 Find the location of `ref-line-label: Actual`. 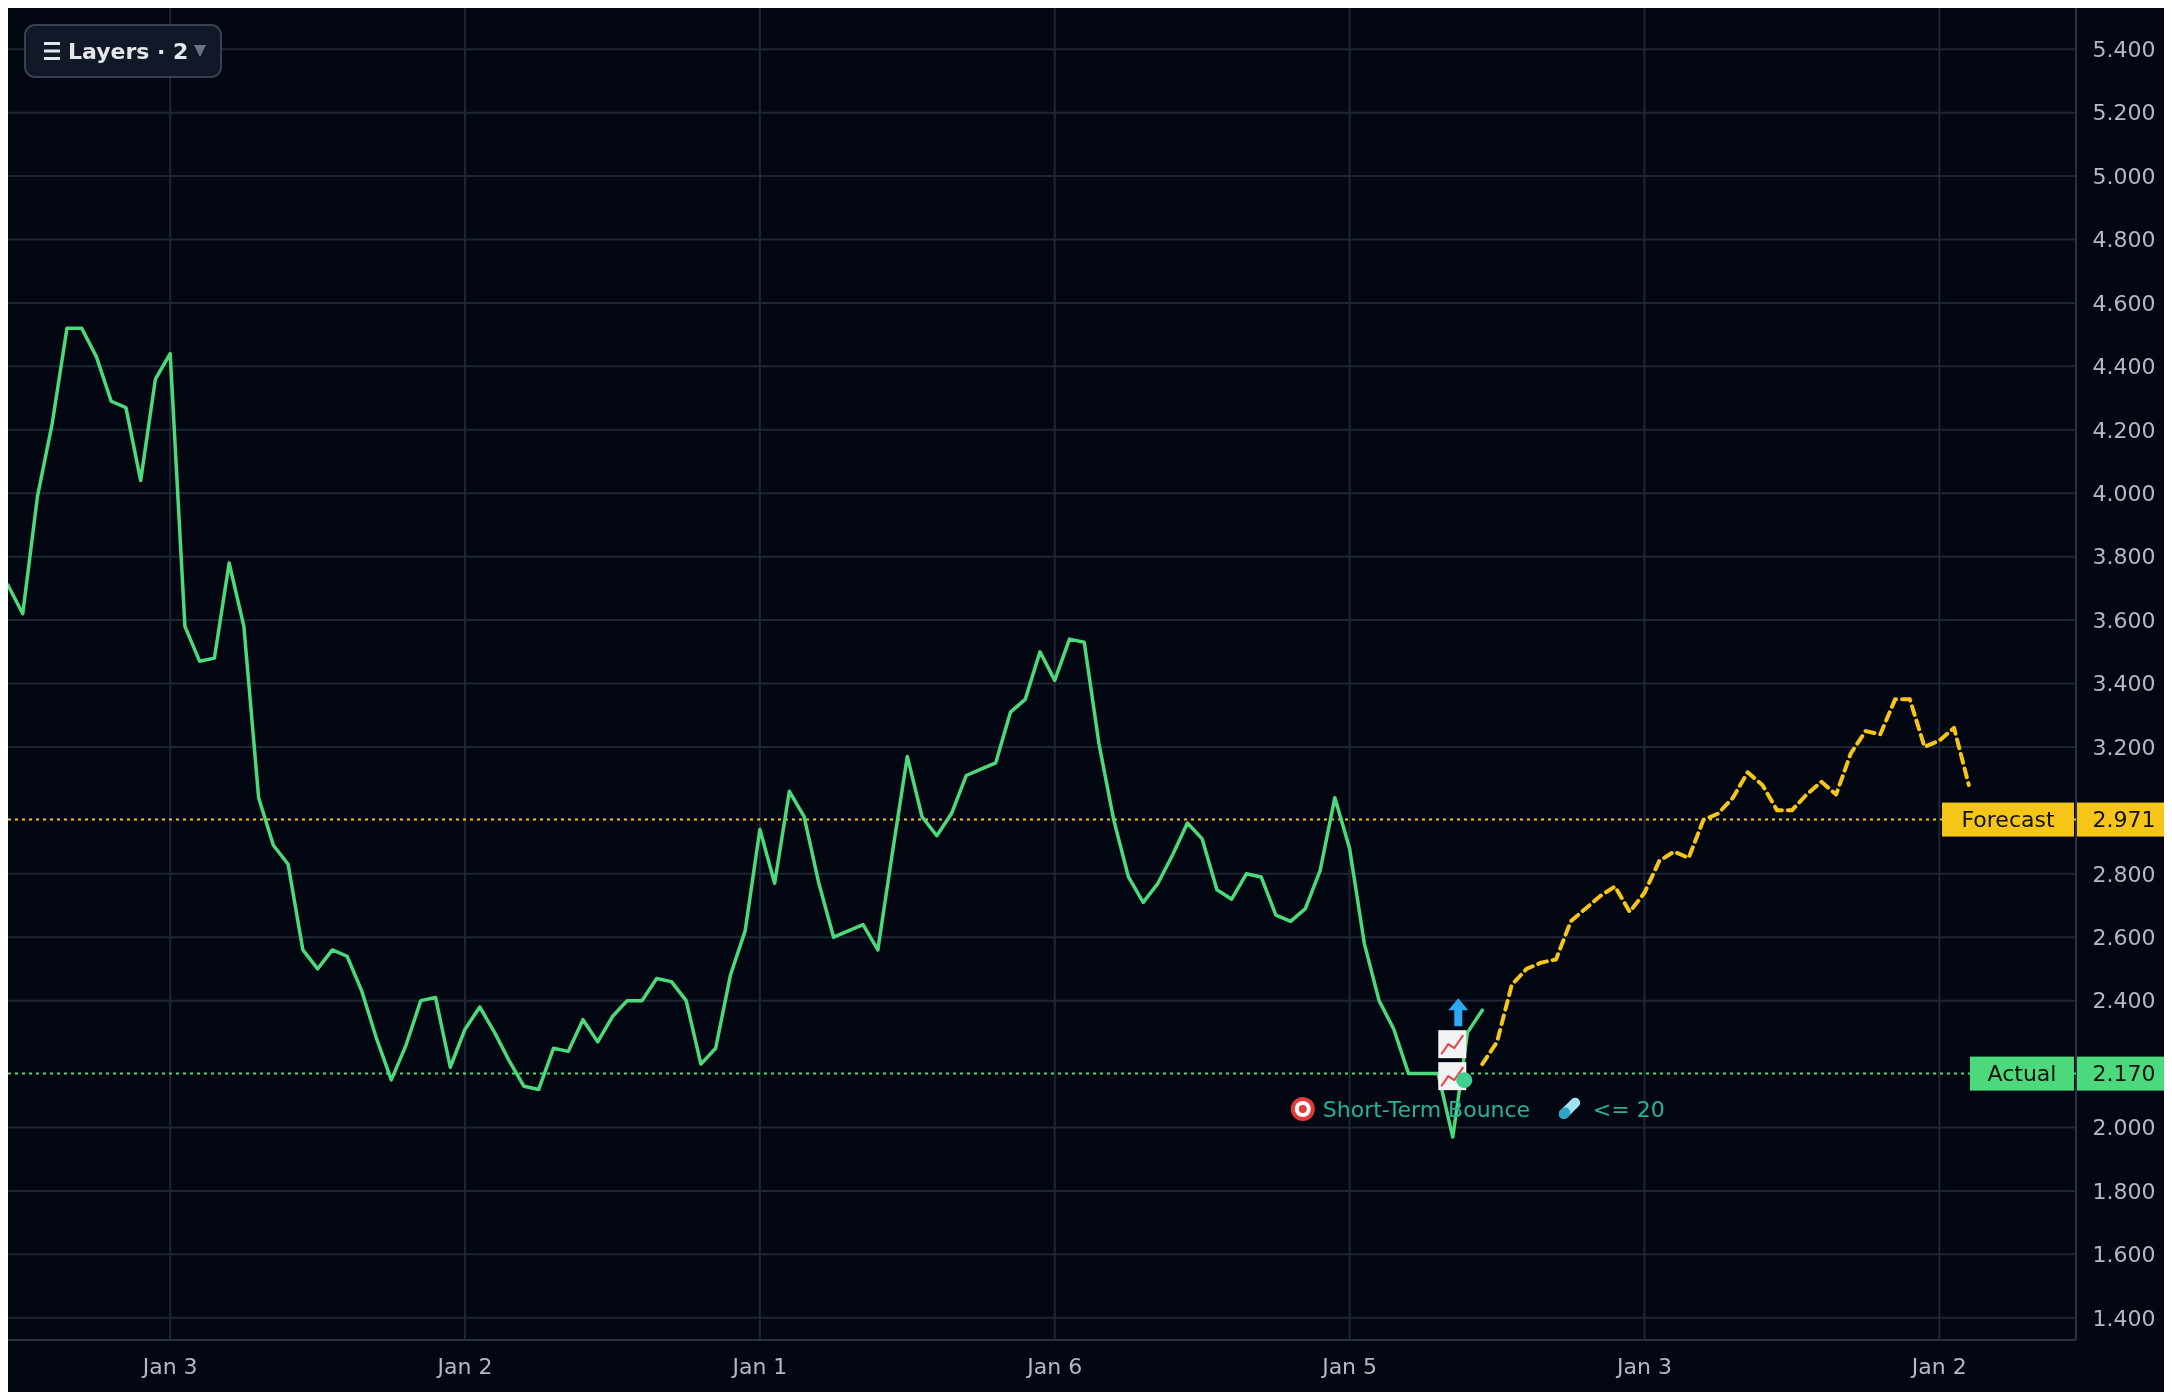

ref-line-label: Actual is located at coordinates (2022, 1074).